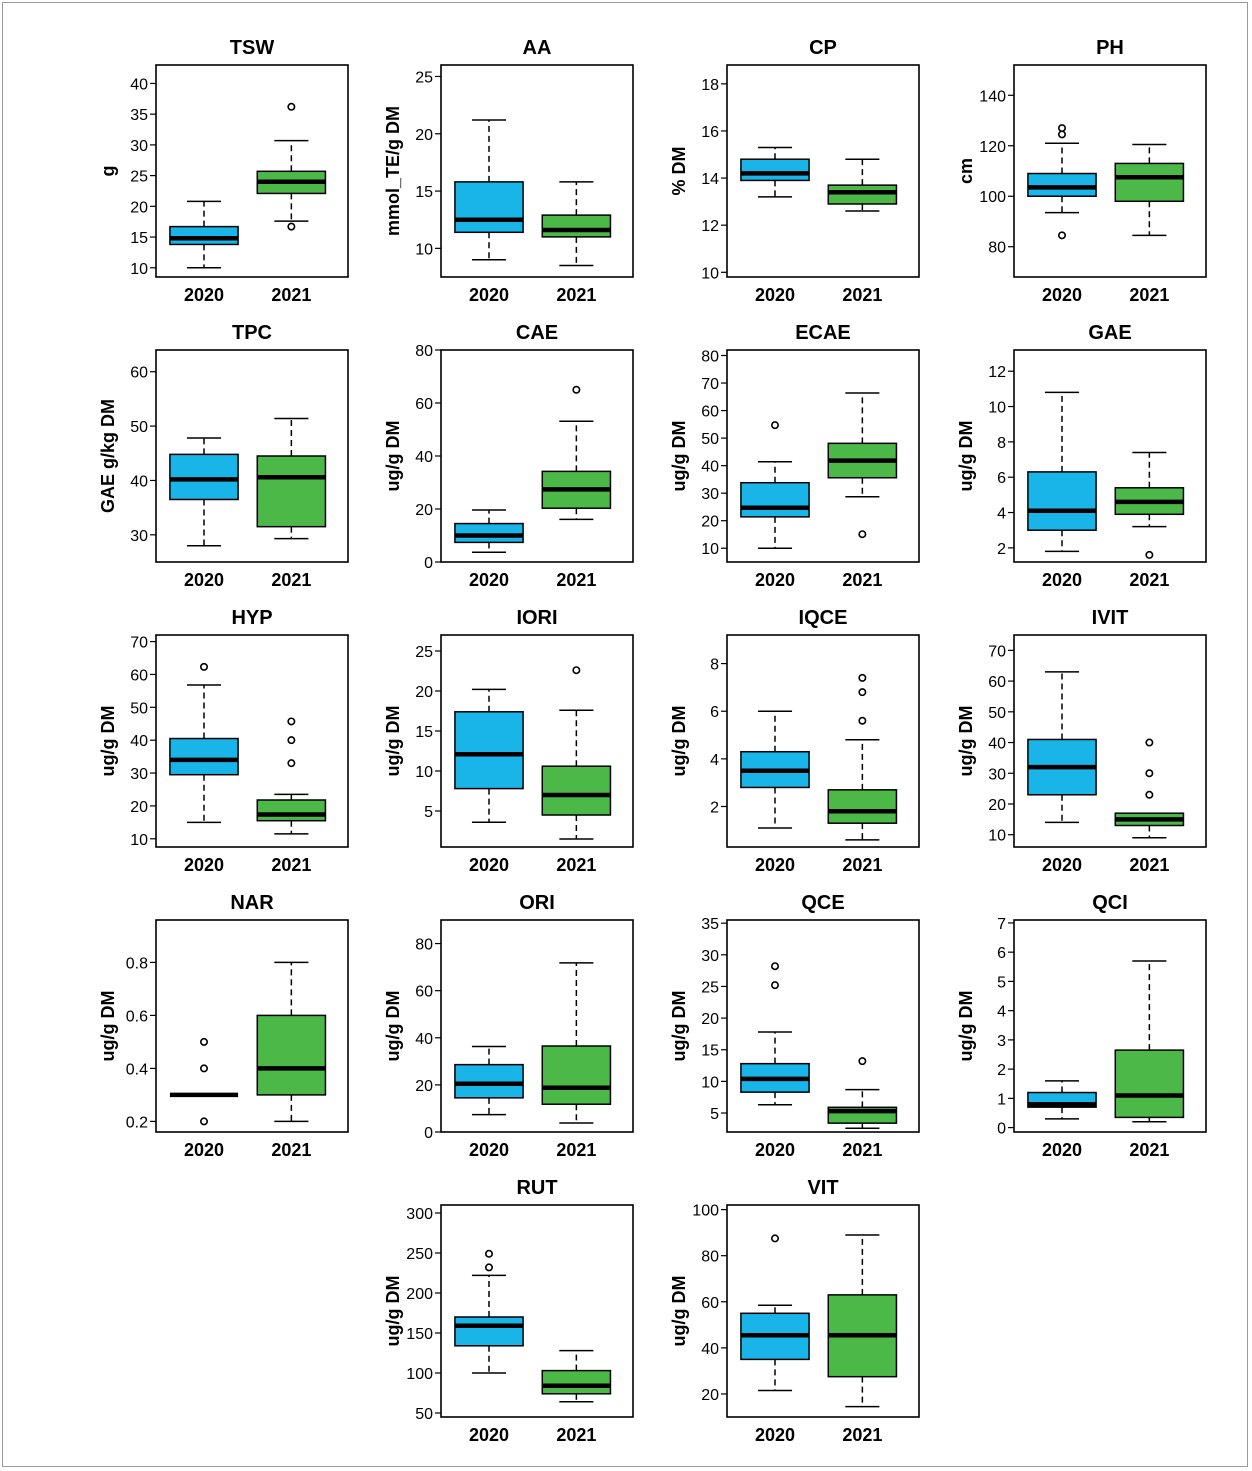 This screenshot has height=1471, width=1252. I want to click on y-axis-label: % DM, so click(679, 171).